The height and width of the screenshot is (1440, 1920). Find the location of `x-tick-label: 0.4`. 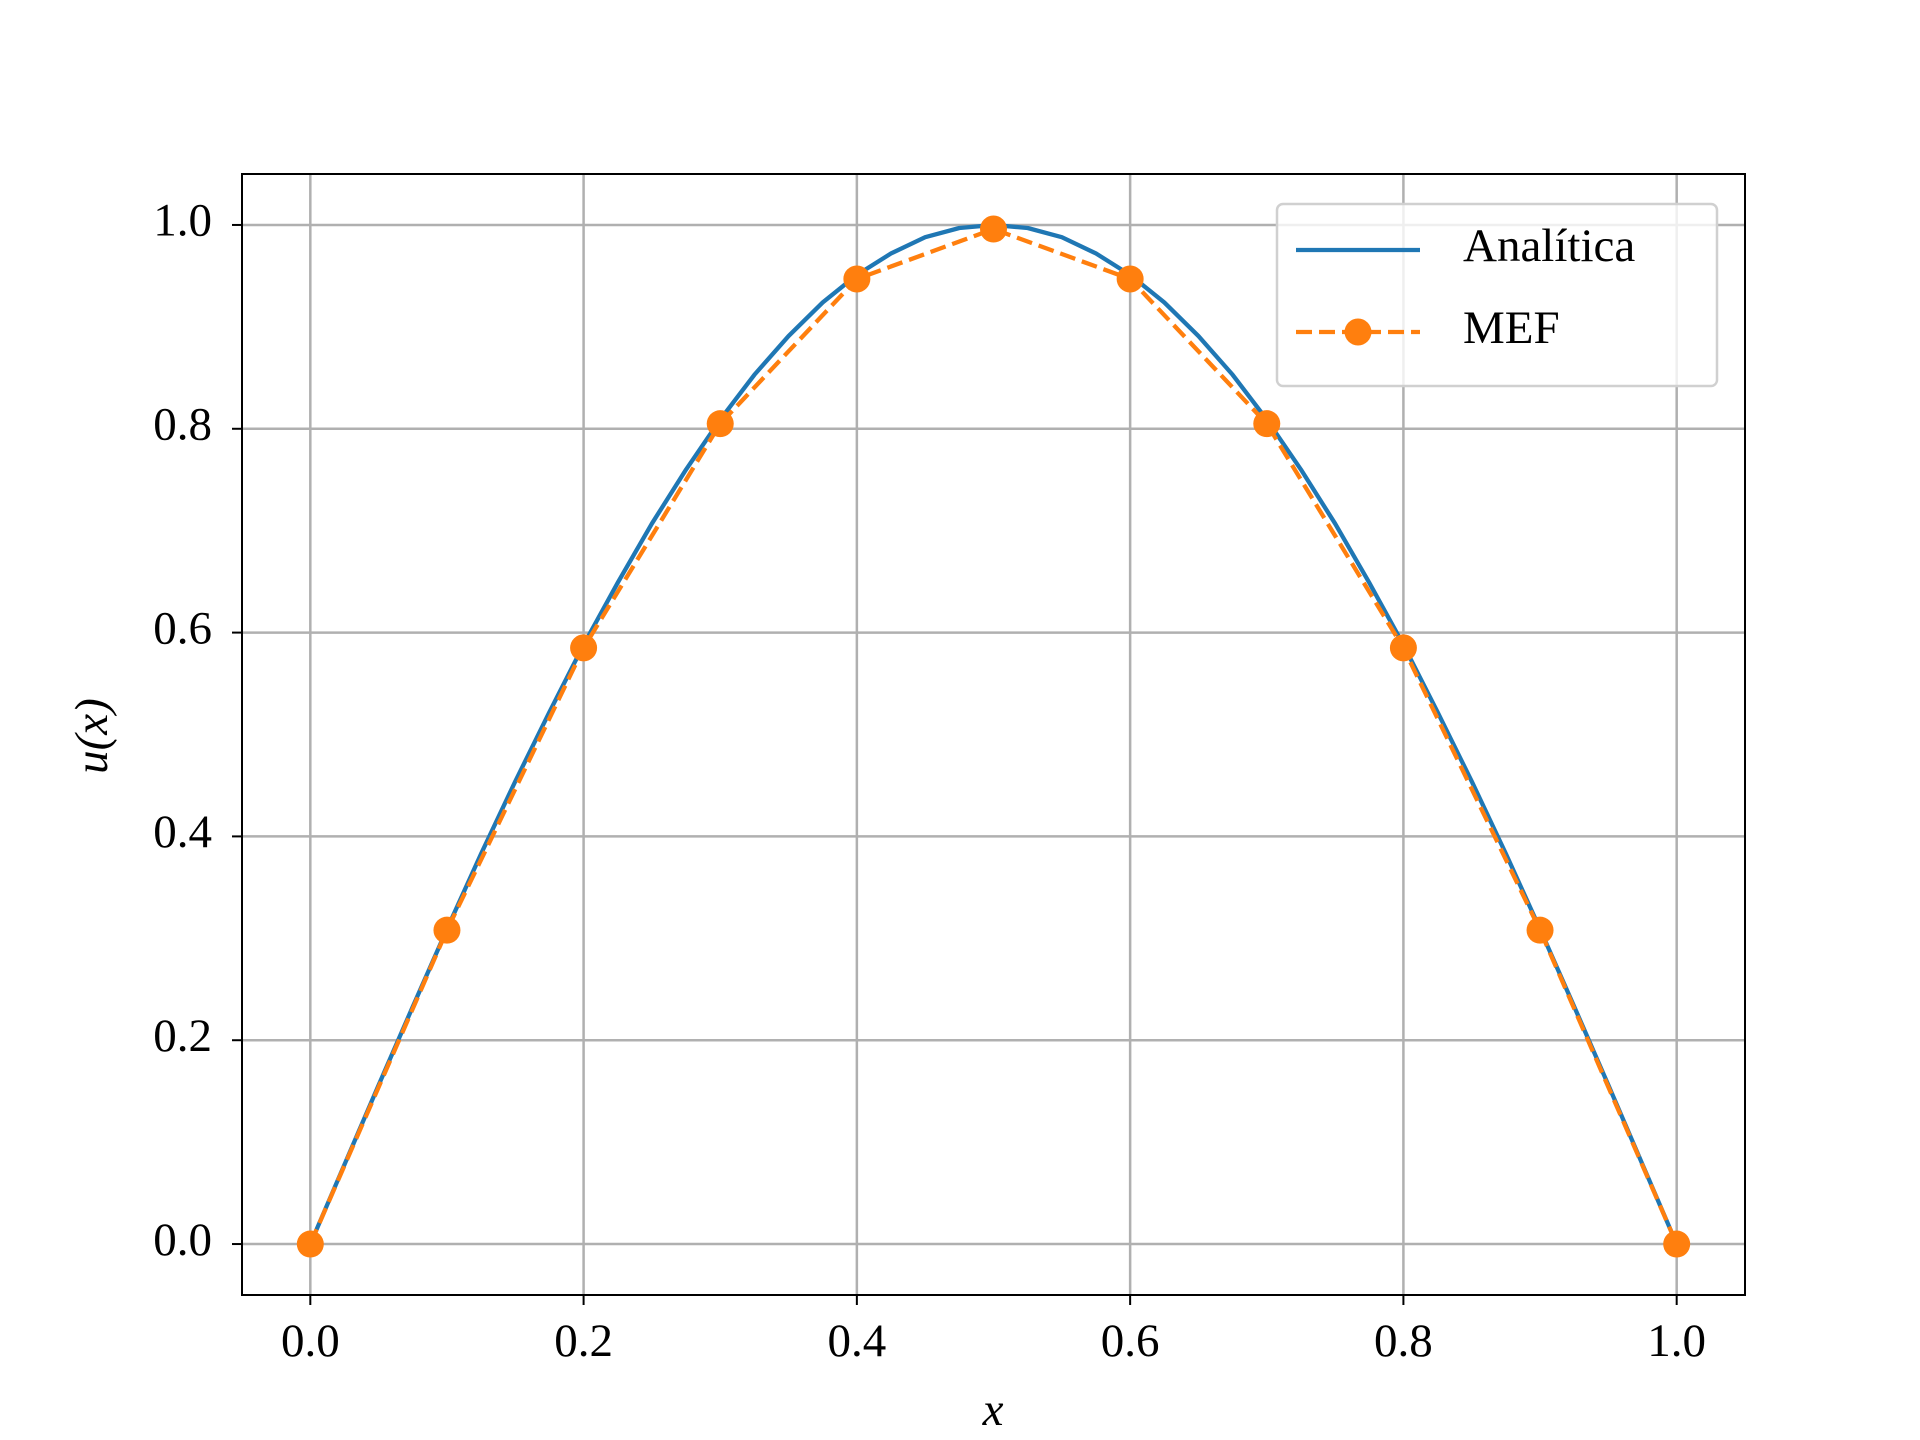

x-tick-label: 0.4 is located at coordinates (856, 1341).